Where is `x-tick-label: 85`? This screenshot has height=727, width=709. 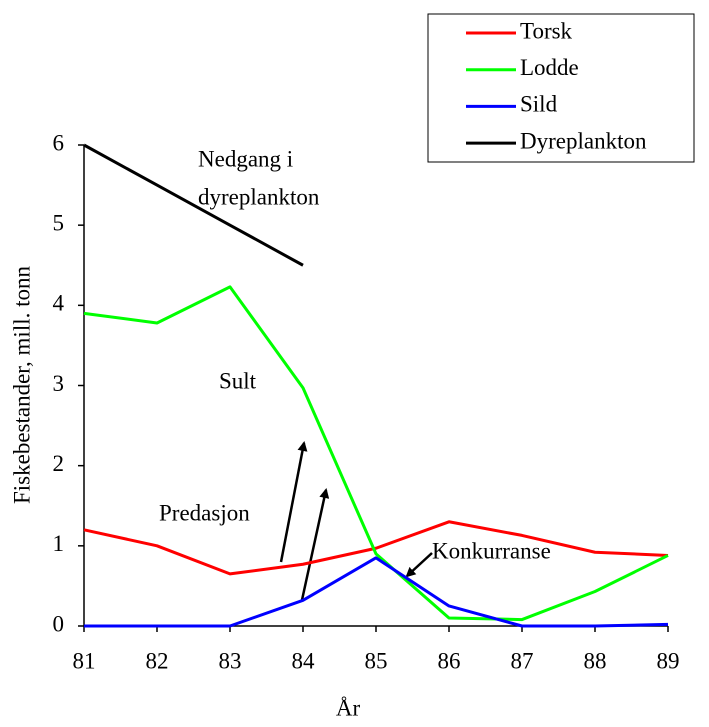 x-tick-label: 85 is located at coordinates (376, 660).